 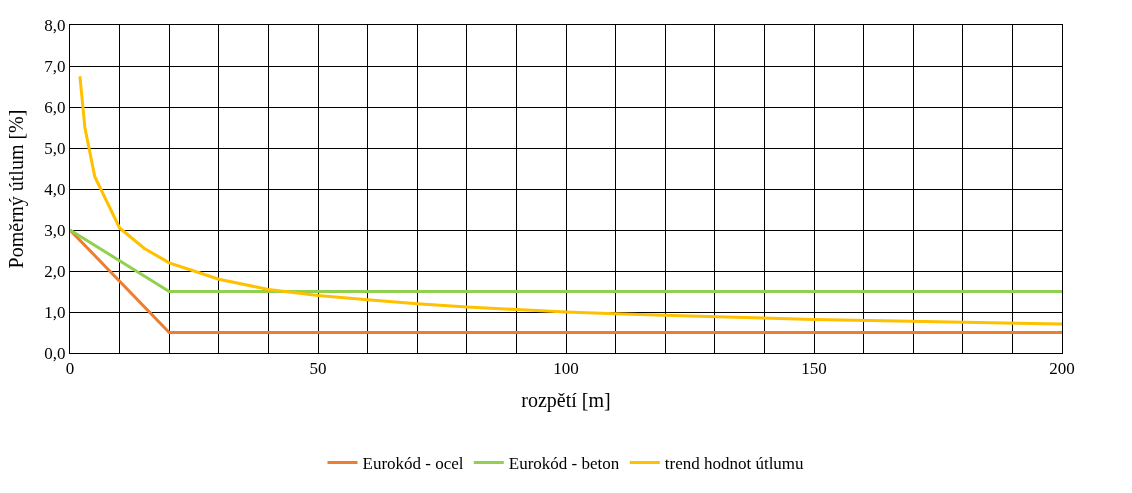 I want to click on y-axis-title: Poměrný útlum [%], so click(x=16, y=189).